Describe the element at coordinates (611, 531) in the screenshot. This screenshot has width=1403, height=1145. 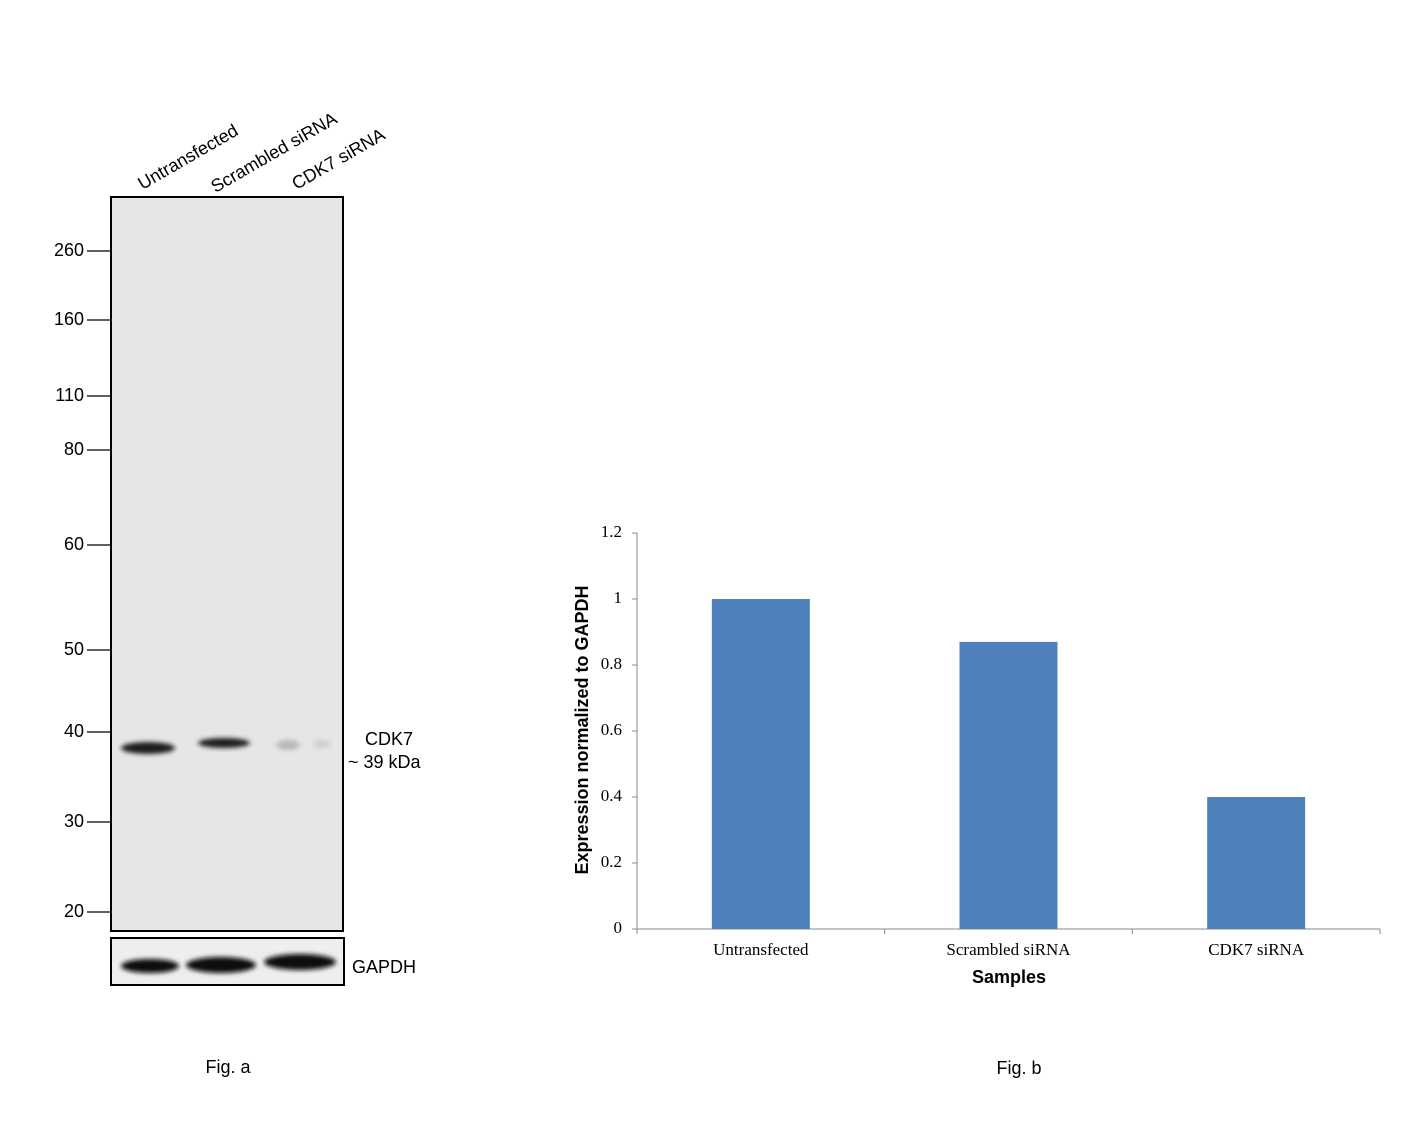
I see `y-tick-label: 1.2` at that location.